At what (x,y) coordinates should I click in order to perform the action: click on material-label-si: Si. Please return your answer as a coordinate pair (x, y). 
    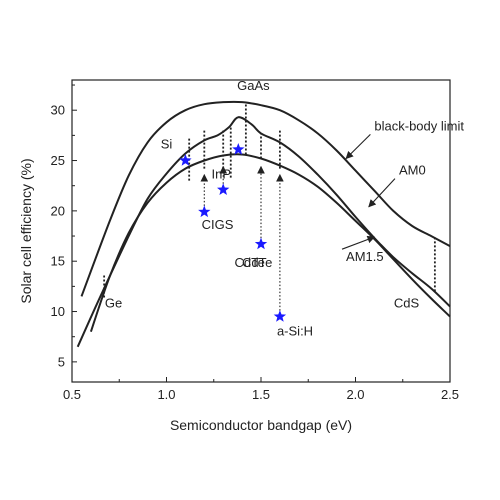
    Looking at the image, I should click on (167, 143).